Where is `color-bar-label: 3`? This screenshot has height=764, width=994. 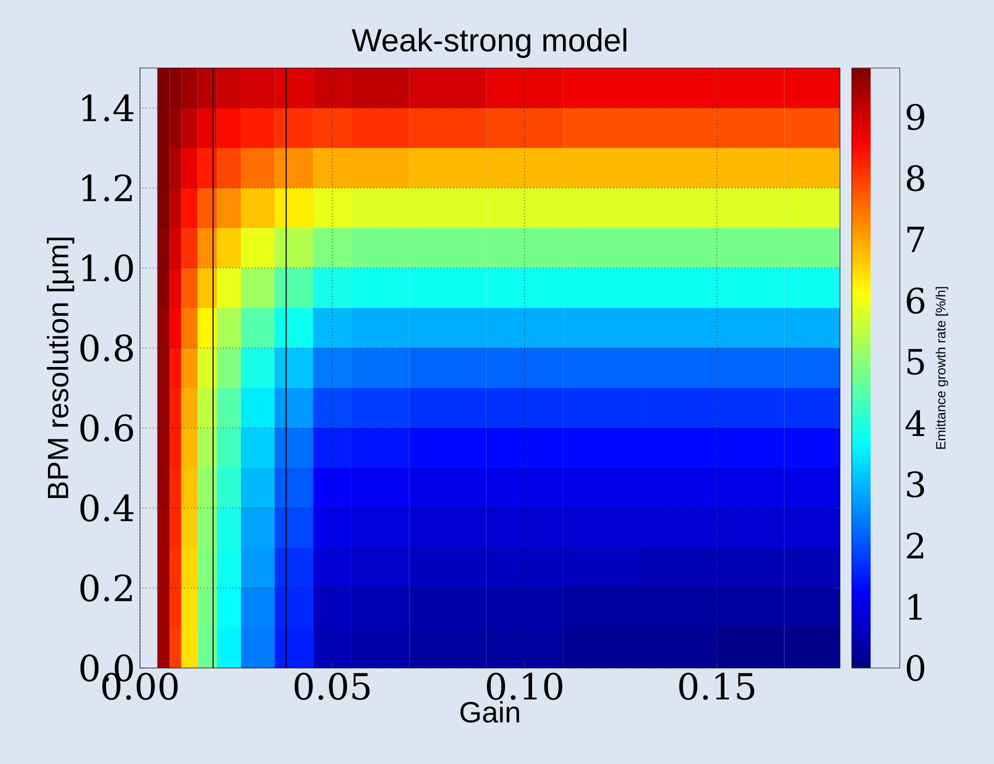 color-bar-label: 3 is located at coordinates (915, 484).